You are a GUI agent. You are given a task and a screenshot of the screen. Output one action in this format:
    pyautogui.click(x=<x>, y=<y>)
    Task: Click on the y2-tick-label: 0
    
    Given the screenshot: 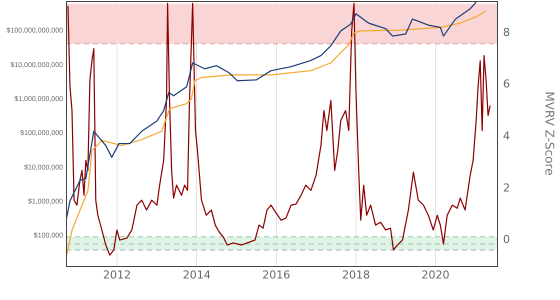 What is the action you would take?
    pyautogui.click(x=506, y=239)
    